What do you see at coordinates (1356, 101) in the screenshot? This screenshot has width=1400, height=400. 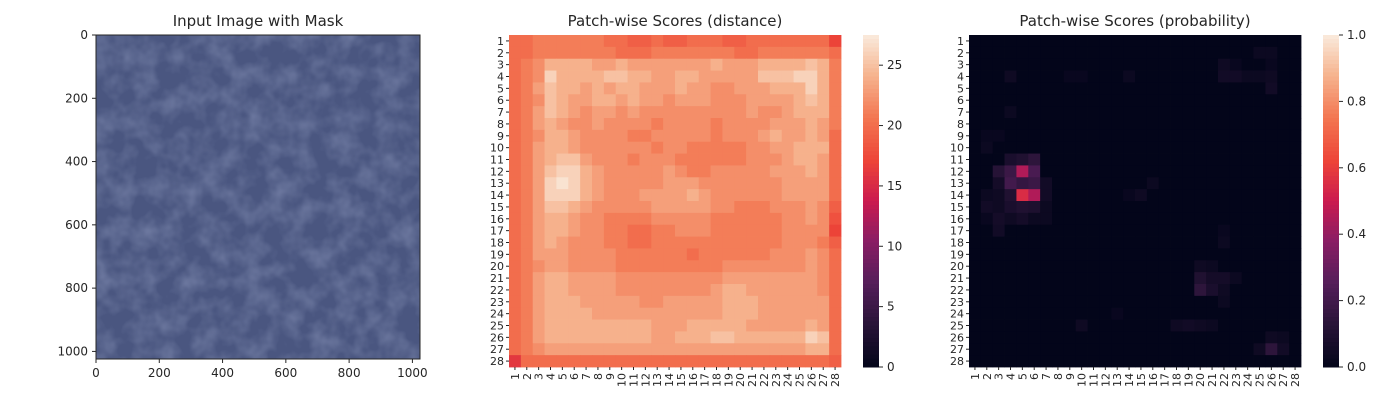 I see `colorbar-tick-label: 0.8` at bounding box center [1356, 101].